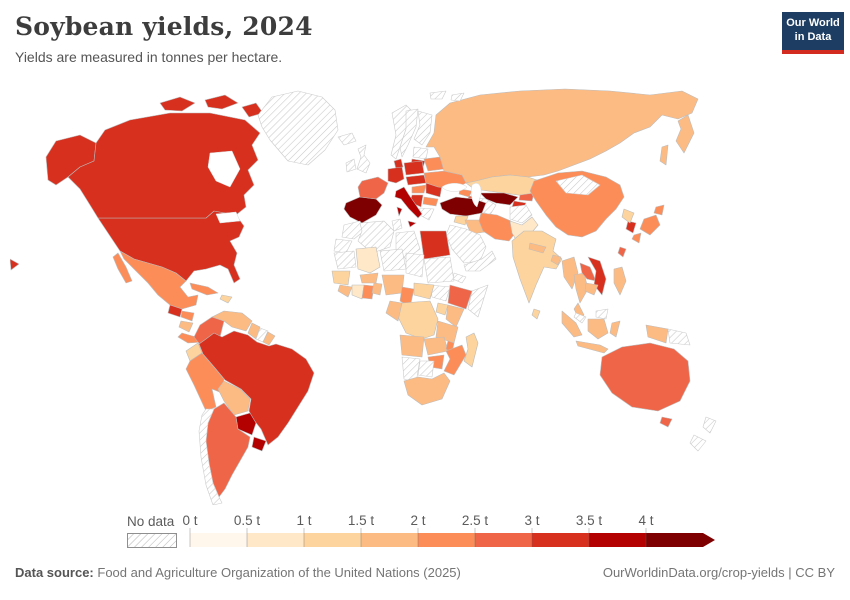 This screenshot has width=850, height=600. I want to click on country-malaysia, so click(580, 318).